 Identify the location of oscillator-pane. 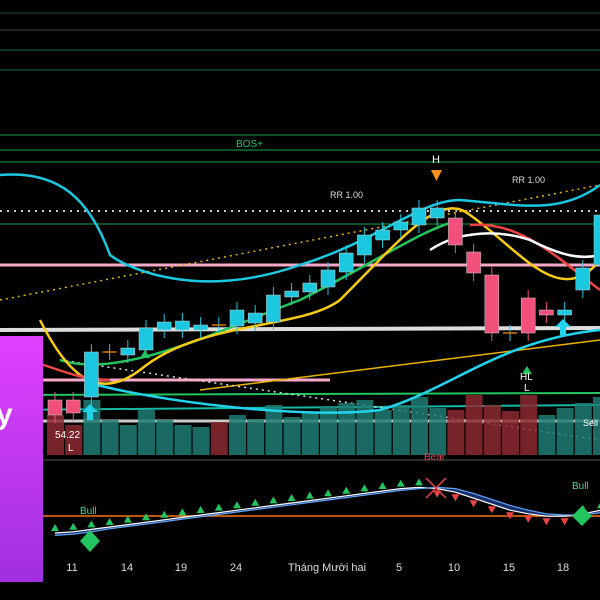
(300, 514).